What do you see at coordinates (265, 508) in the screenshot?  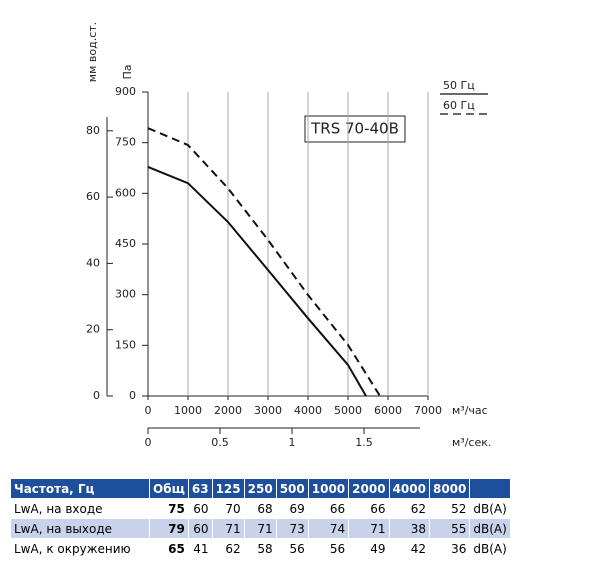 I see `table-cell: 68` at bounding box center [265, 508].